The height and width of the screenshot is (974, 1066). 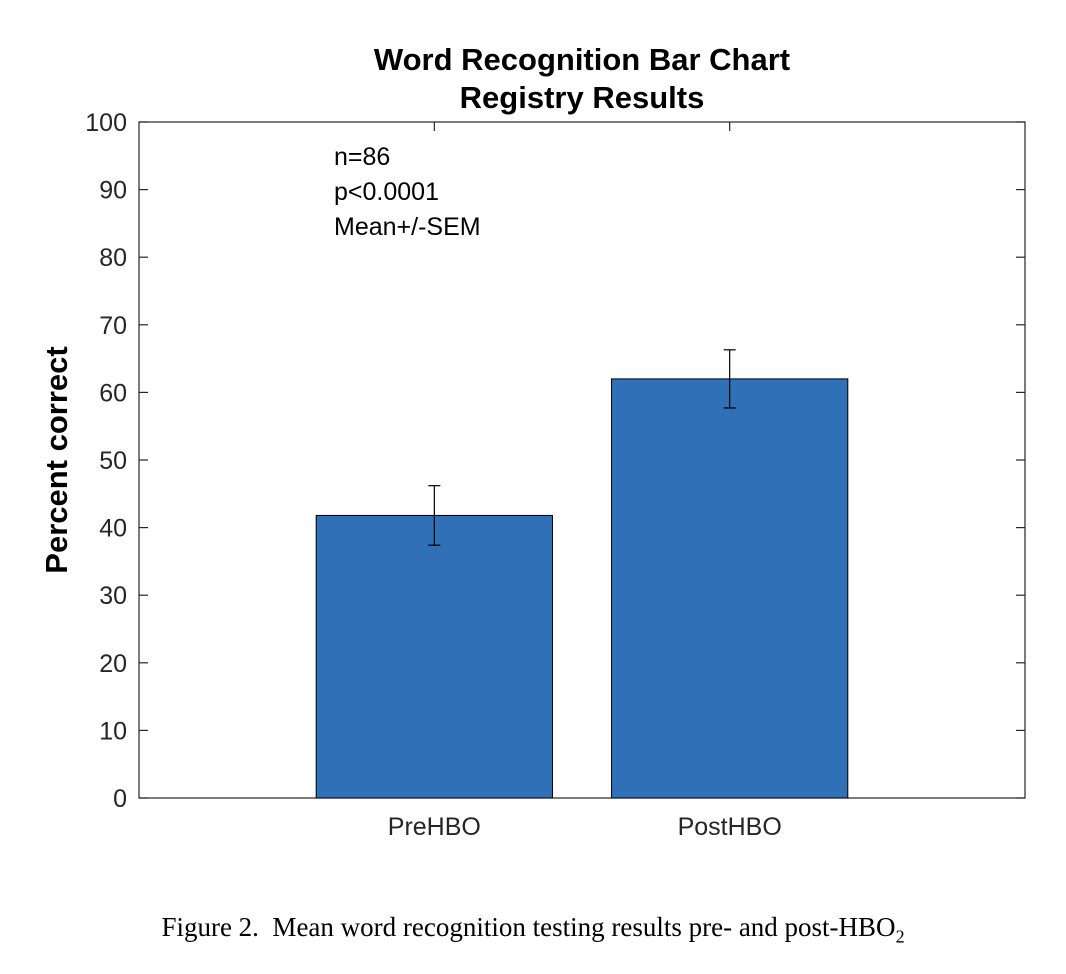 What do you see at coordinates (113, 258) in the screenshot?
I see `y-tick-label: 80` at bounding box center [113, 258].